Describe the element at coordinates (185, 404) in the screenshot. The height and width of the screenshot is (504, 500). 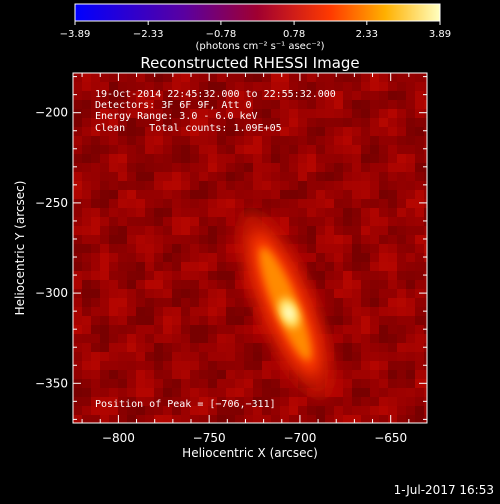
I see `annotation-peak: Position of Peak = [−706,−311]` at that location.